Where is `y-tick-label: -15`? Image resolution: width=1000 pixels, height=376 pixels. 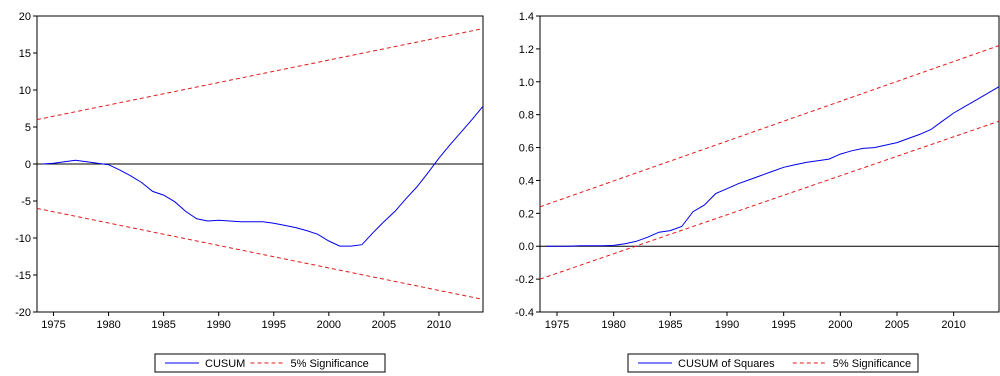 y-tick-label: -15 is located at coordinates (23, 276).